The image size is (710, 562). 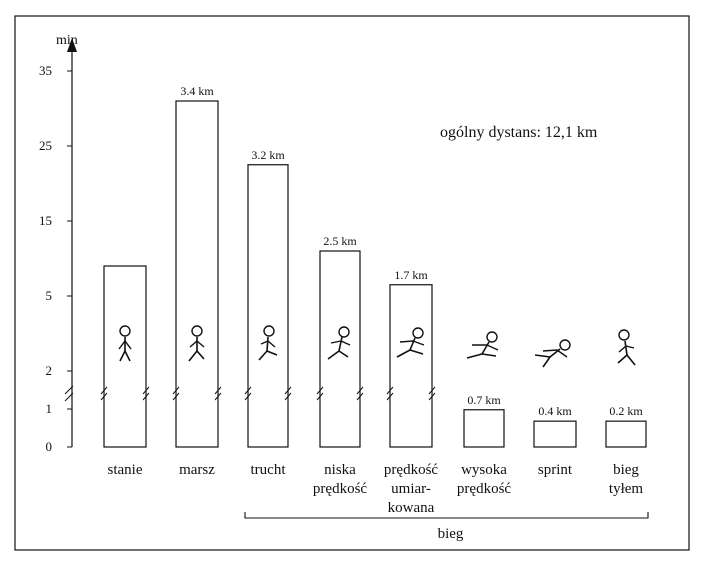 What do you see at coordinates (67, 240) in the screenshot?
I see `y-axis: min` at bounding box center [67, 240].